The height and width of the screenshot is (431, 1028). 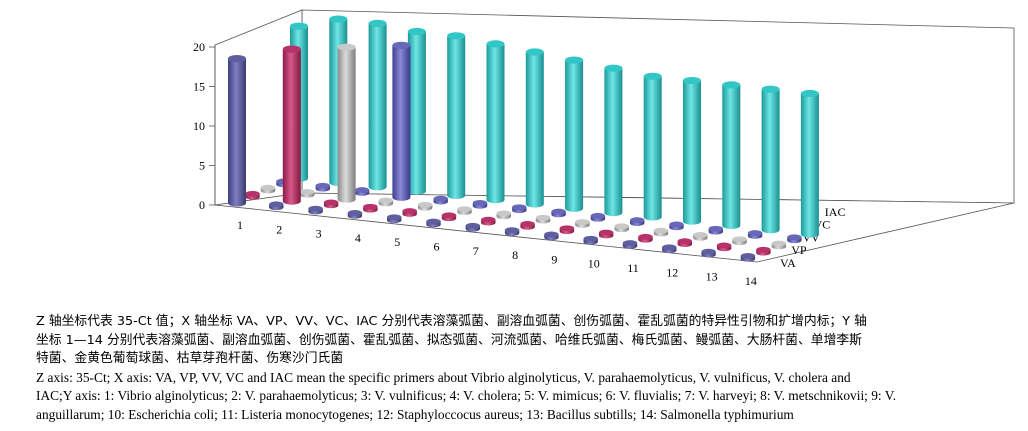 What do you see at coordinates (788, 263) in the screenshot?
I see `series-label-va: VA` at bounding box center [788, 263].